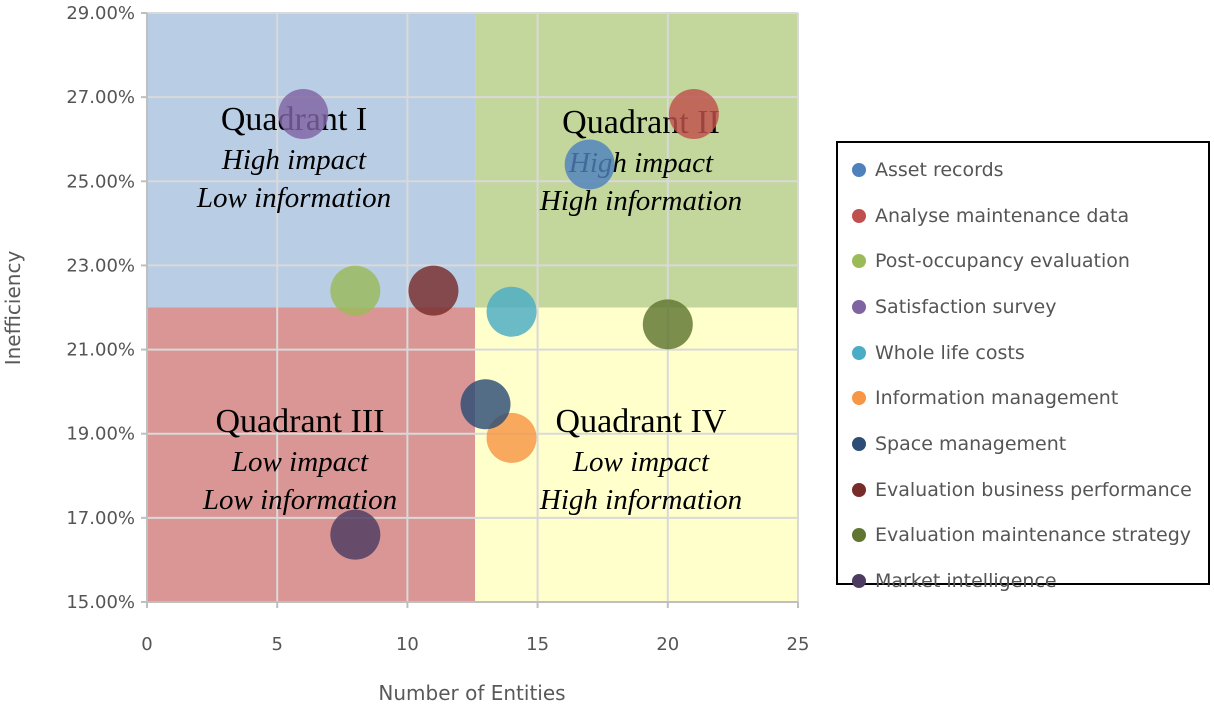 The image size is (1214, 707). I want to click on y-tick-label: 19.00%, so click(100, 434).